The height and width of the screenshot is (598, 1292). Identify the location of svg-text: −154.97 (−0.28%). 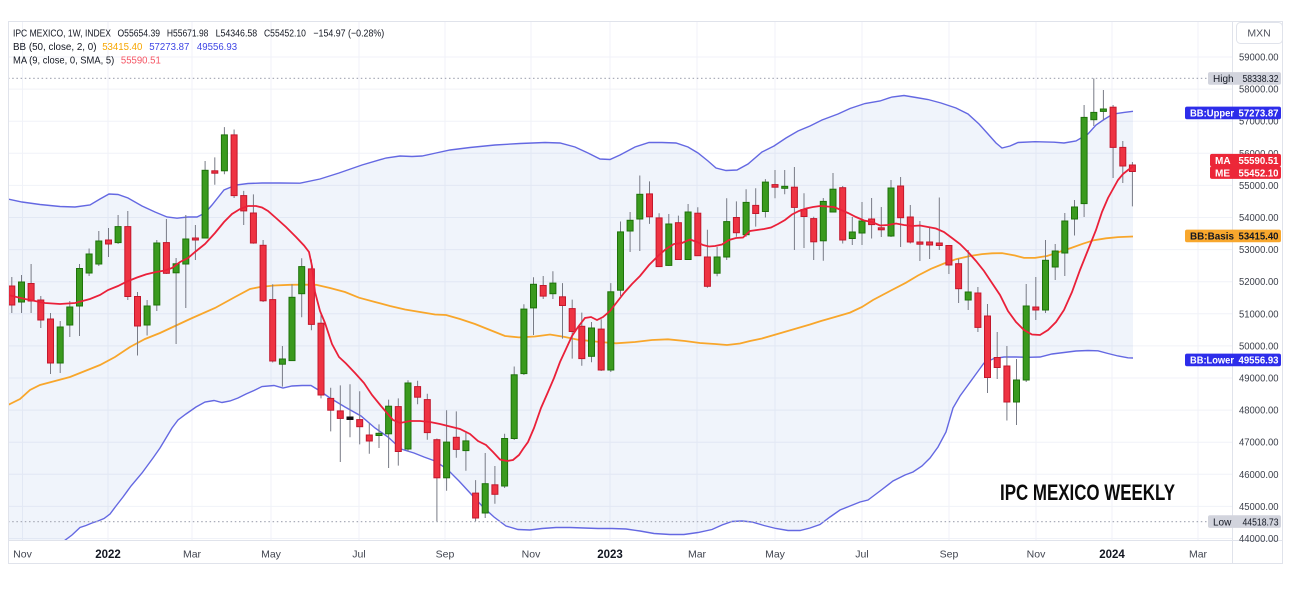
(348, 34).